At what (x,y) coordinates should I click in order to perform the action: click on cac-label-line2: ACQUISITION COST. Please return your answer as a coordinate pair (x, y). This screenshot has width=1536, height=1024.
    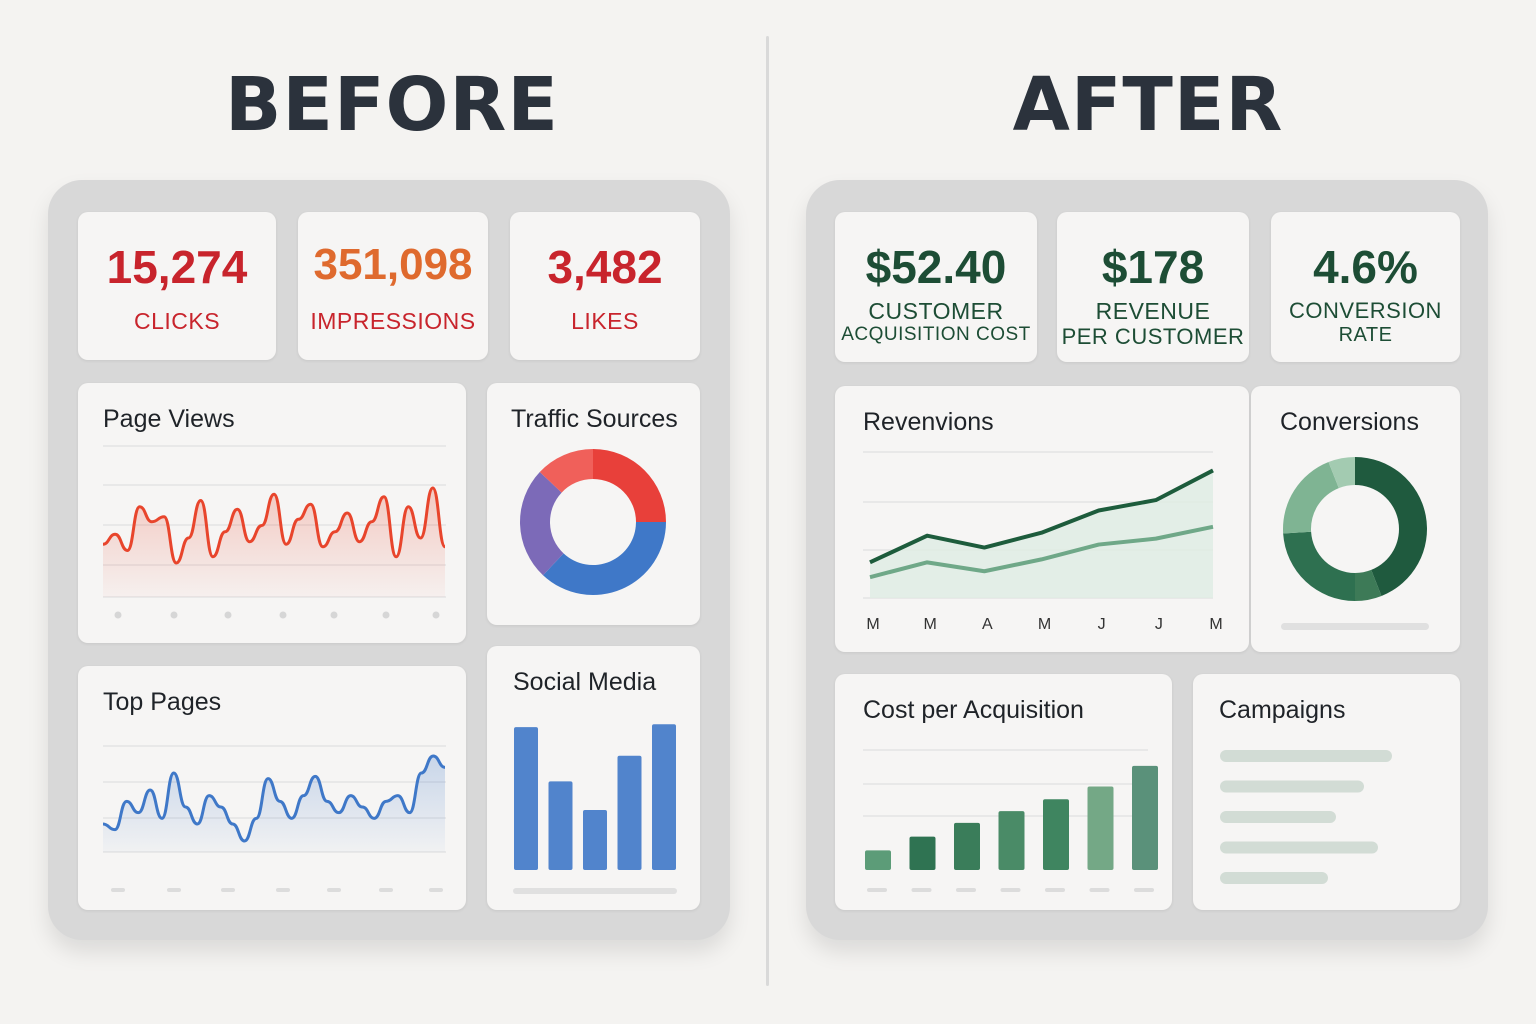
    Looking at the image, I should click on (936, 334).